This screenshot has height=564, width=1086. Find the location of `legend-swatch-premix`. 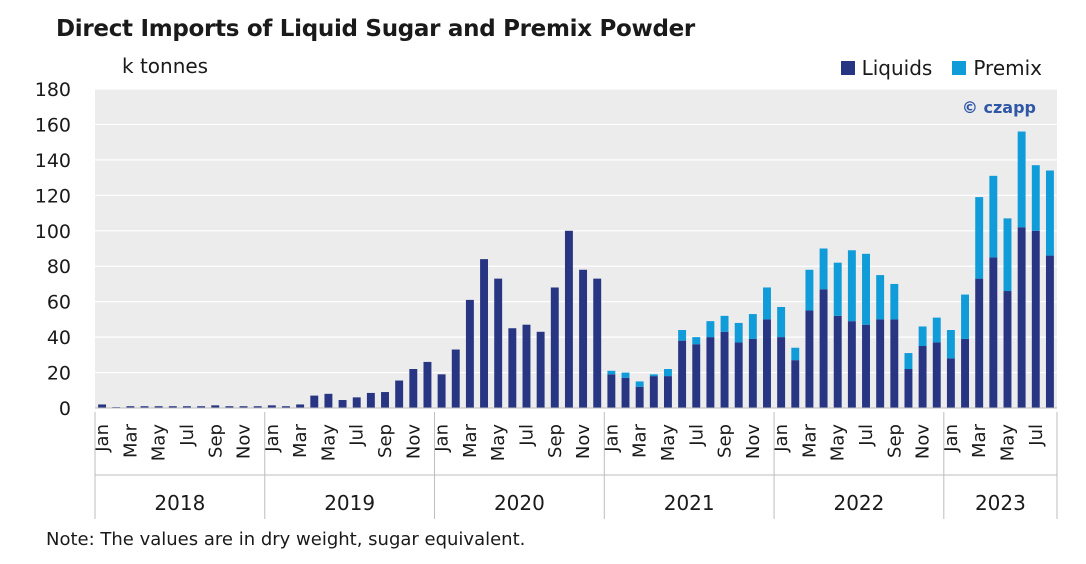

legend-swatch-premix is located at coordinates (959, 68).